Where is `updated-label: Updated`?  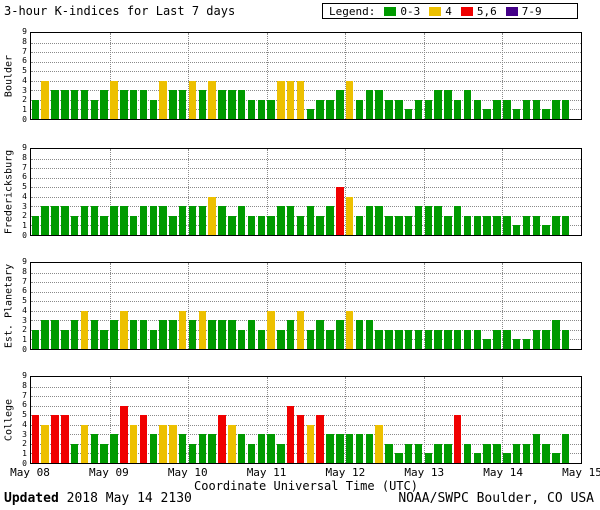 updated-label: Updated is located at coordinates (31, 498).